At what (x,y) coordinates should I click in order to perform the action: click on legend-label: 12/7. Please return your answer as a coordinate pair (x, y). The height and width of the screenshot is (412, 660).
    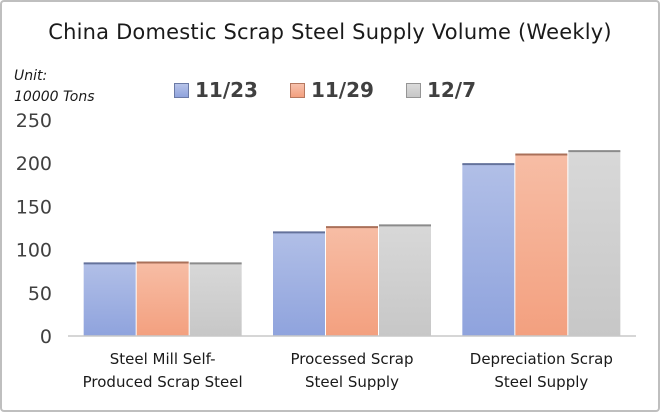
    Looking at the image, I should click on (451, 90).